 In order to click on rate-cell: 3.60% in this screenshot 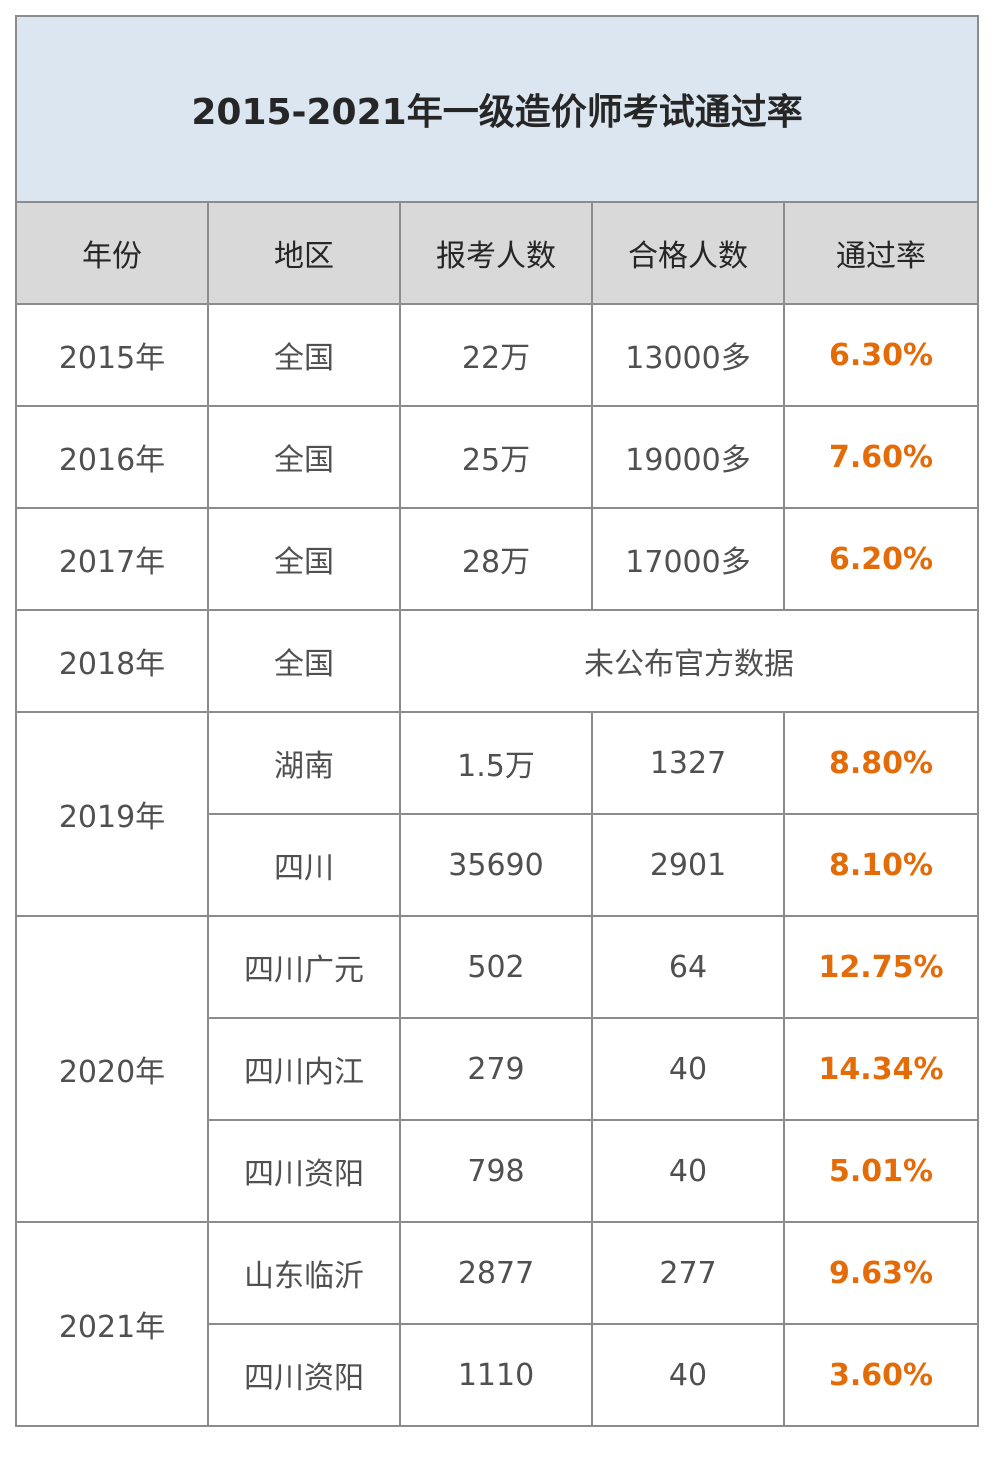, I will do `click(881, 1375)`.